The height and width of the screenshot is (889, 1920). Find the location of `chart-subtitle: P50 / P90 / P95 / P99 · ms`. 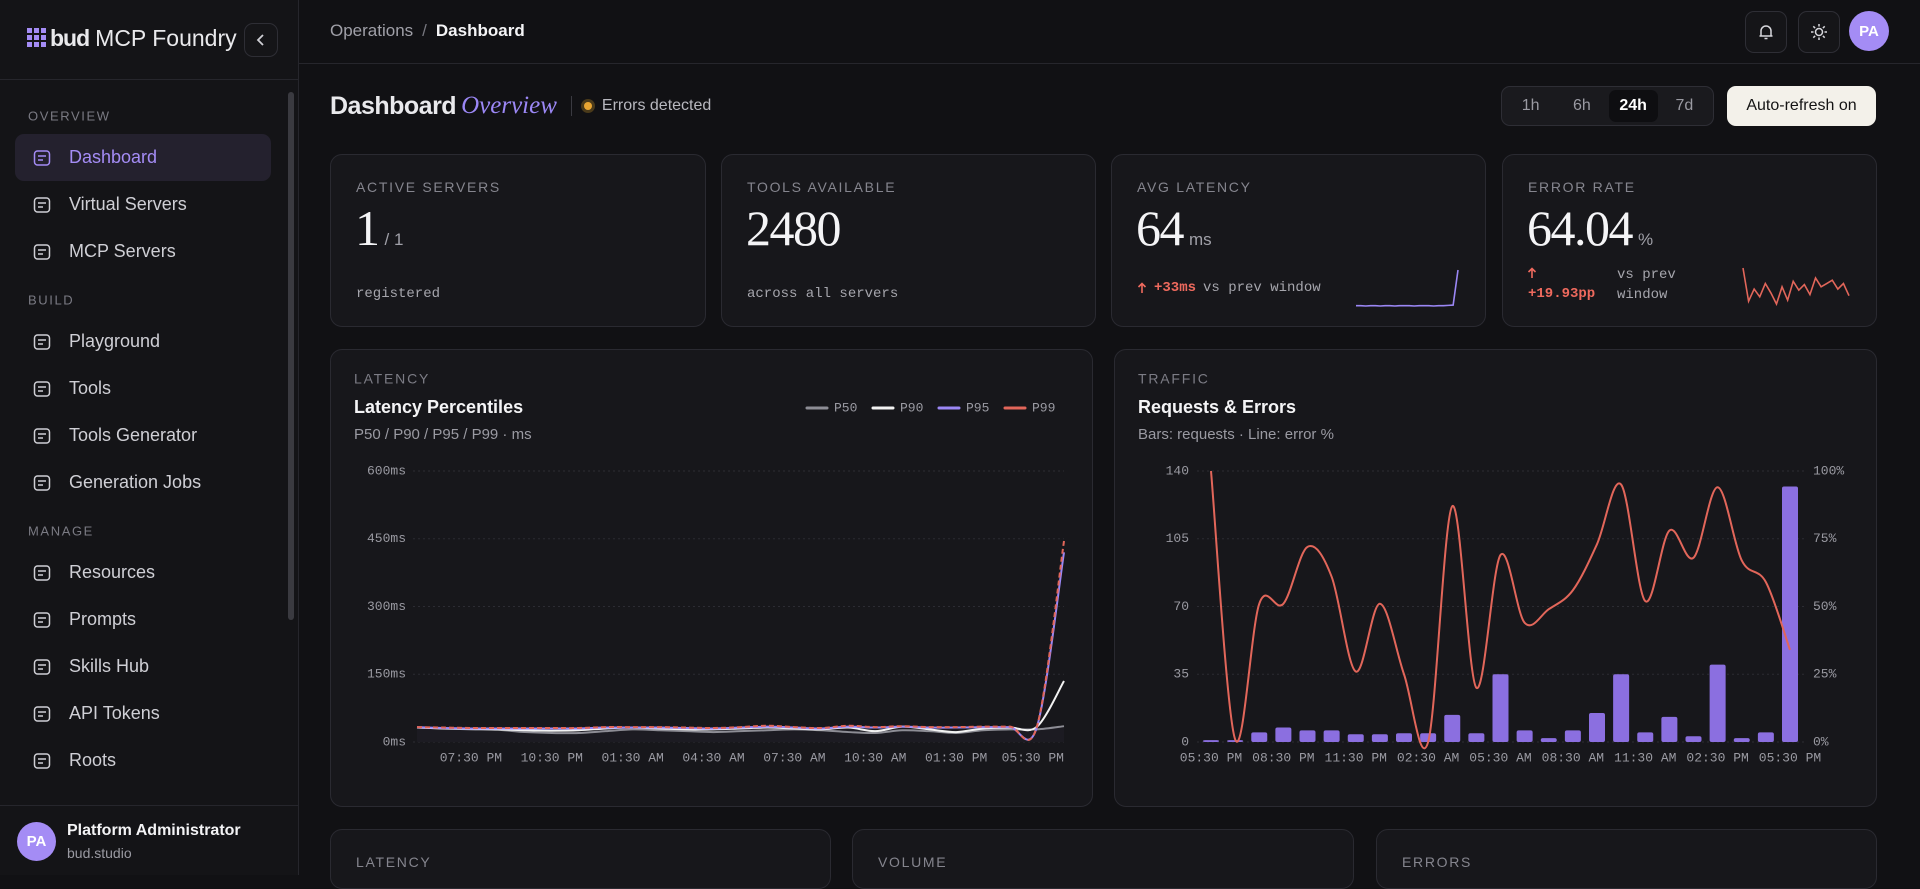

chart-subtitle: P50 / P90 / P95 / P99 · ms is located at coordinates (443, 434).